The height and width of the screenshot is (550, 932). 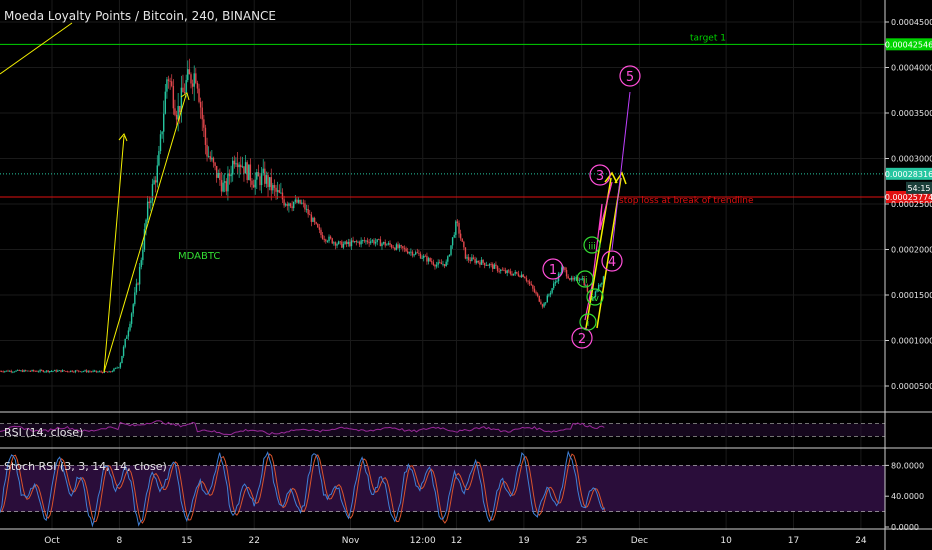 I want to click on x-tick-label: 24, so click(x=861, y=541).